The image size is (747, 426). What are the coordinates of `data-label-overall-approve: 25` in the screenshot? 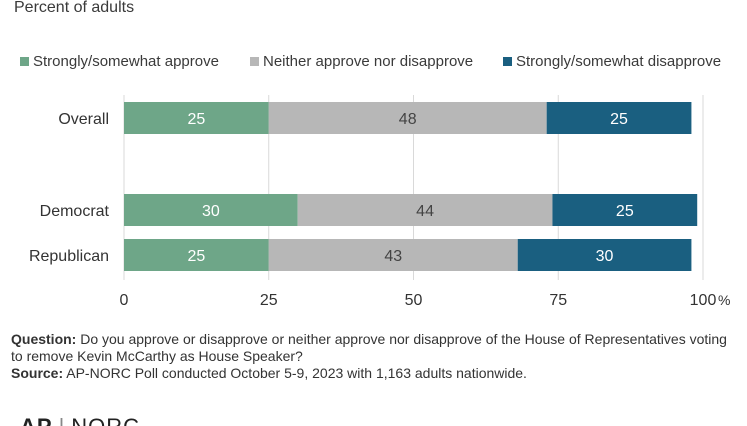 It's located at (196, 119).